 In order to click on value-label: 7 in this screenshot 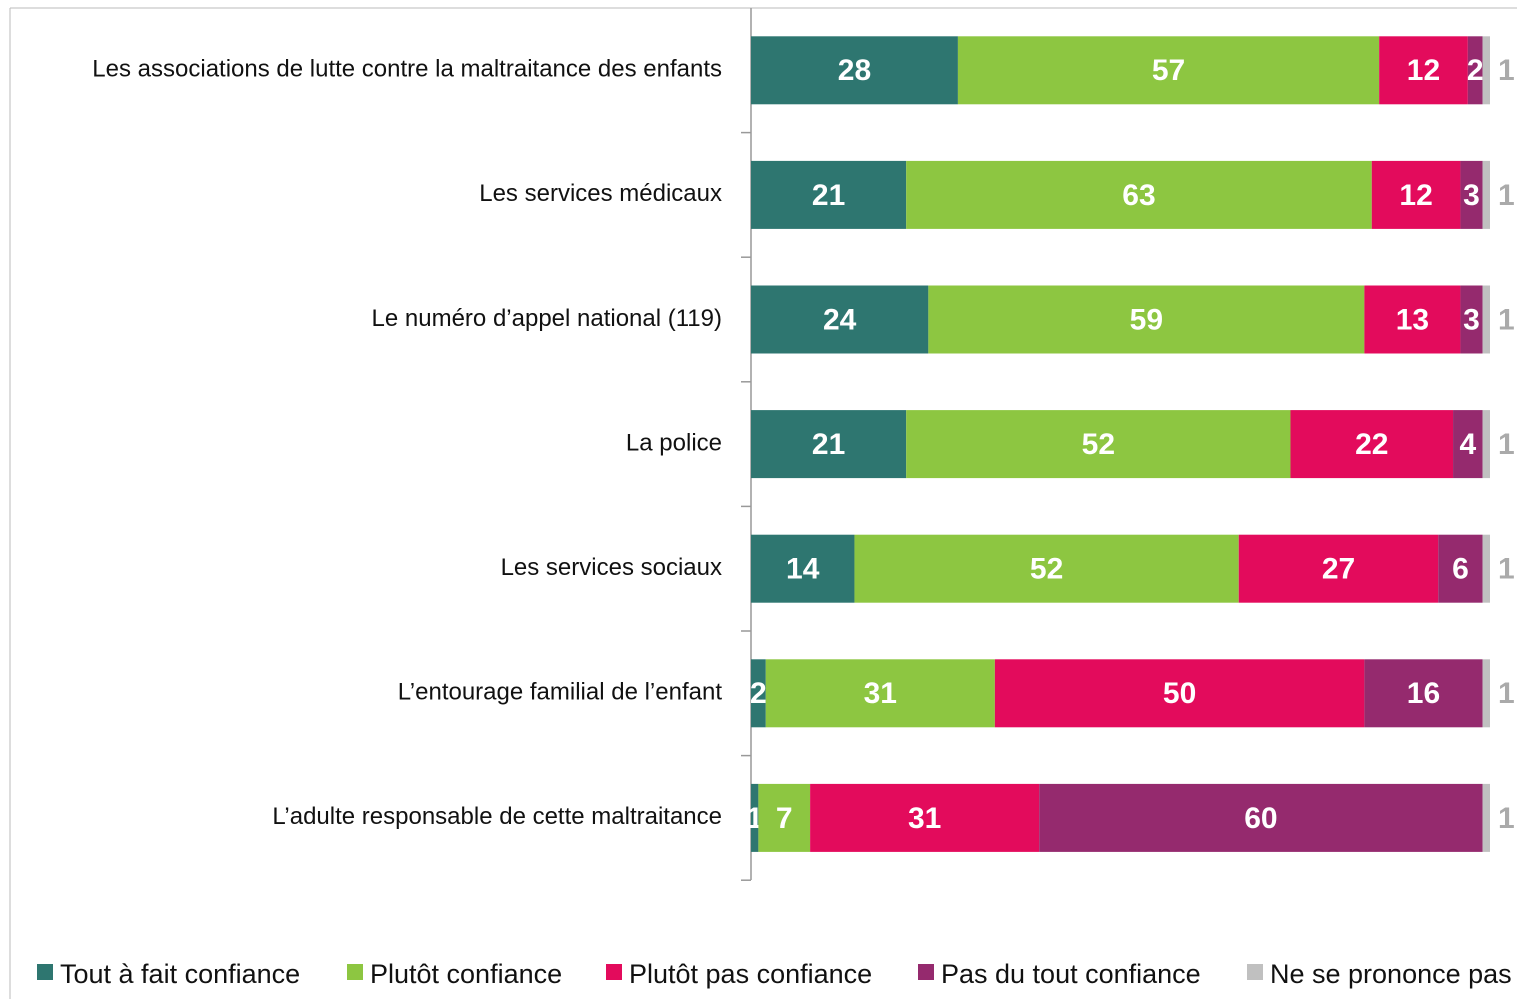, I will do `click(784, 818)`.